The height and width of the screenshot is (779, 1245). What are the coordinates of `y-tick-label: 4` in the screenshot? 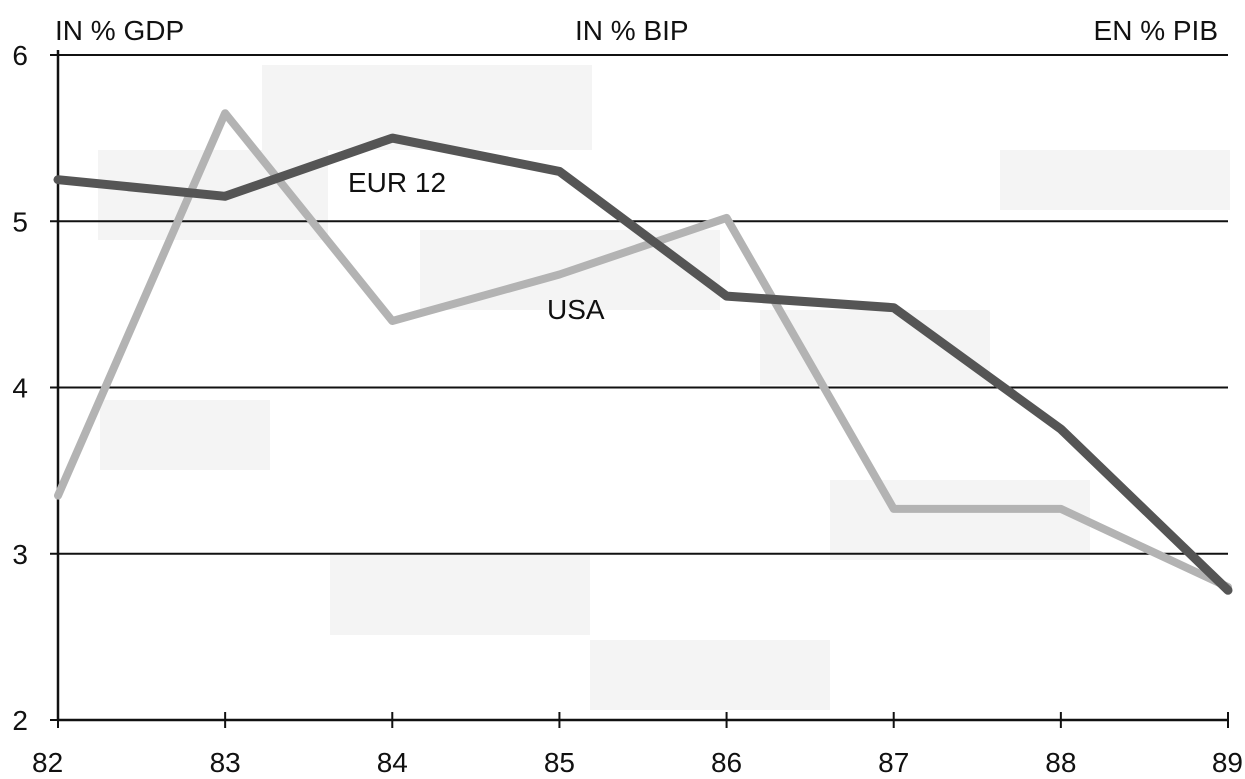 It's located at (20, 388).